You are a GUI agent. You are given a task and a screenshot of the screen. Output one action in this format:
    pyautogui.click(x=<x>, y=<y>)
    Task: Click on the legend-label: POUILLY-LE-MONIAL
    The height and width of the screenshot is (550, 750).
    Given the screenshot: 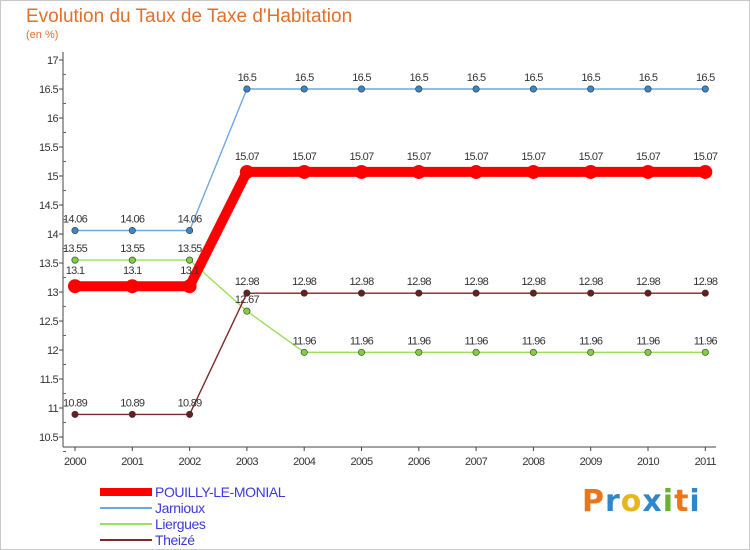 What is the action you would take?
    pyautogui.click(x=220, y=492)
    